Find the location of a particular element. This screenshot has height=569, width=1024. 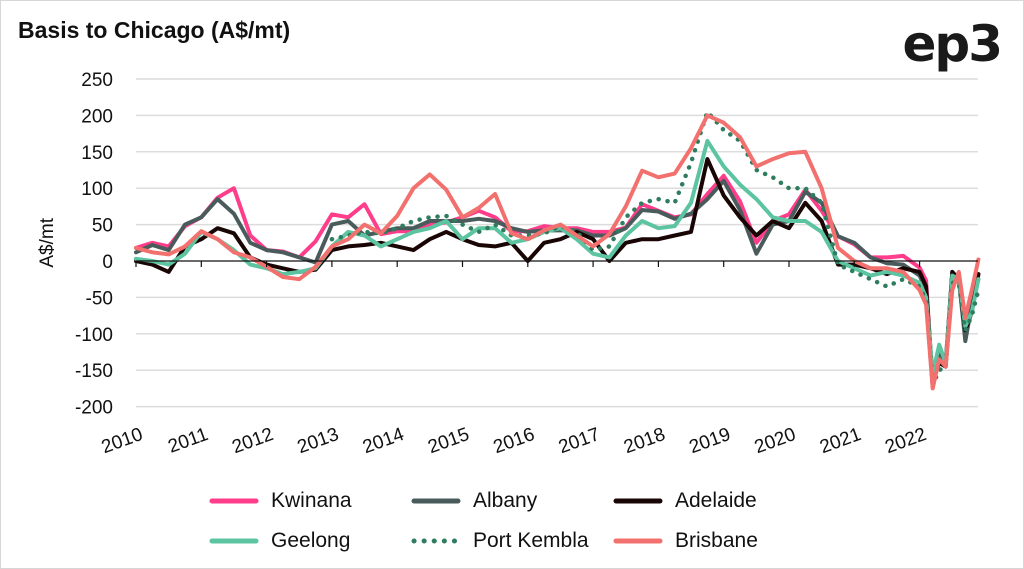

legend-label: Brisbane is located at coordinates (716, 540).